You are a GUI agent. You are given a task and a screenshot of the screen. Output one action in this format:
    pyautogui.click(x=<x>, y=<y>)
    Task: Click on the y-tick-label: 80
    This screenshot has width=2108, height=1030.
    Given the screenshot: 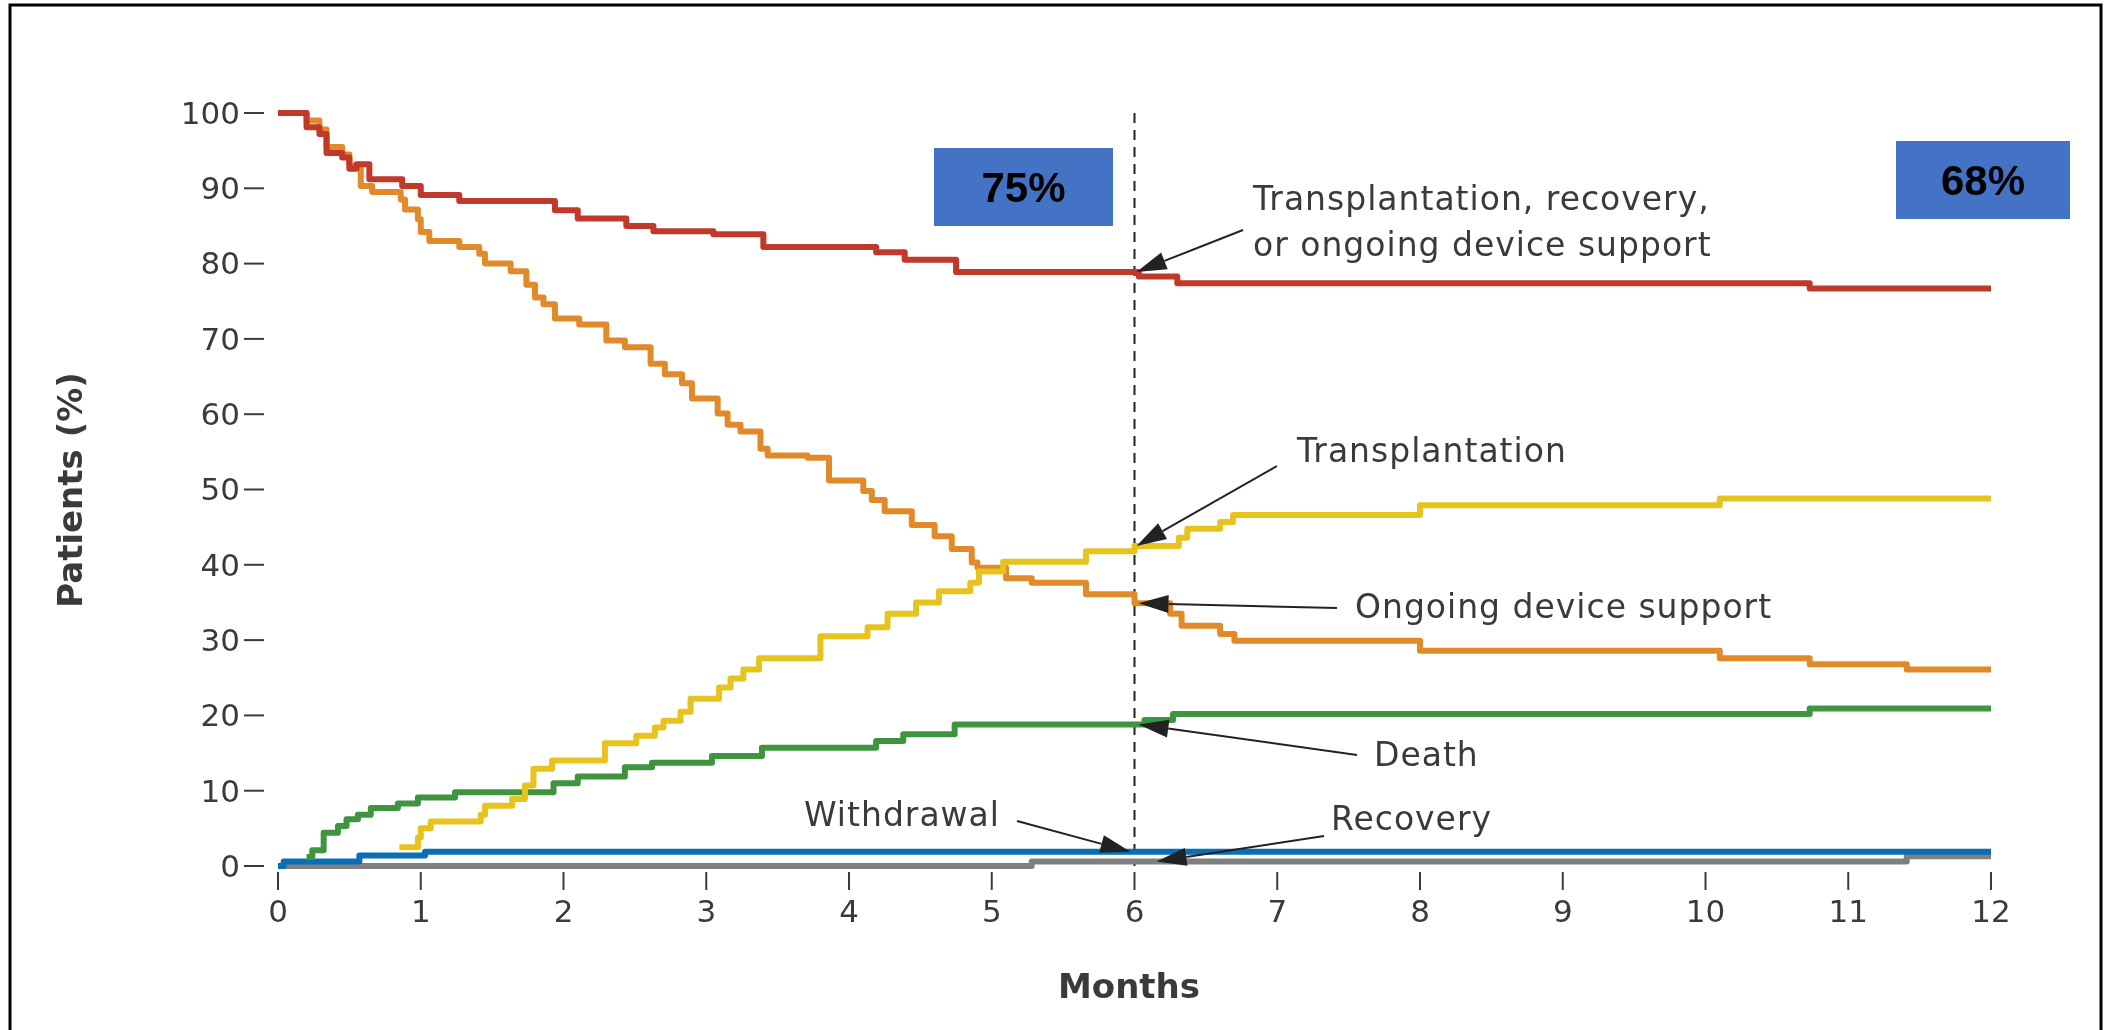 What is the action you would take?
    pyautogui.click(x=220, y=263)
    